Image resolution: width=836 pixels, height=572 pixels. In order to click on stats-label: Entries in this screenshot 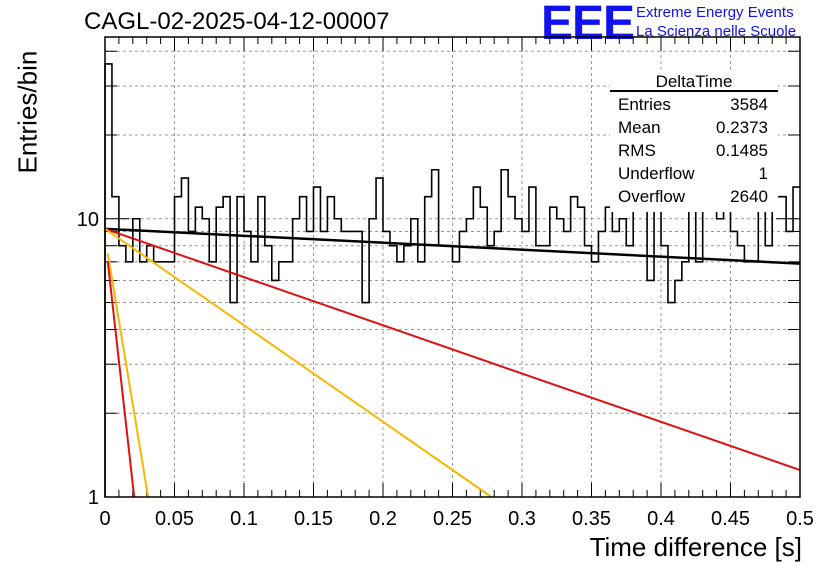, I will do `click(644, 104)`.